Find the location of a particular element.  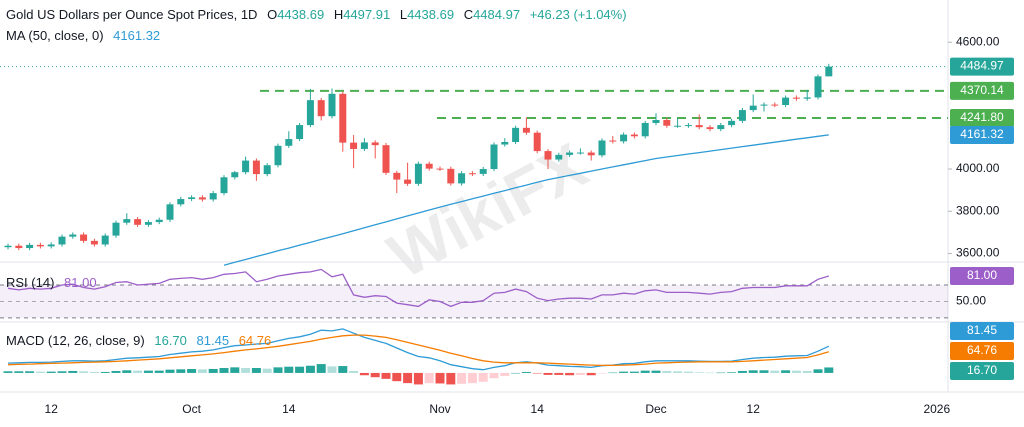

y-tick-label: 4600.00 is located at coordinates (978, 41).